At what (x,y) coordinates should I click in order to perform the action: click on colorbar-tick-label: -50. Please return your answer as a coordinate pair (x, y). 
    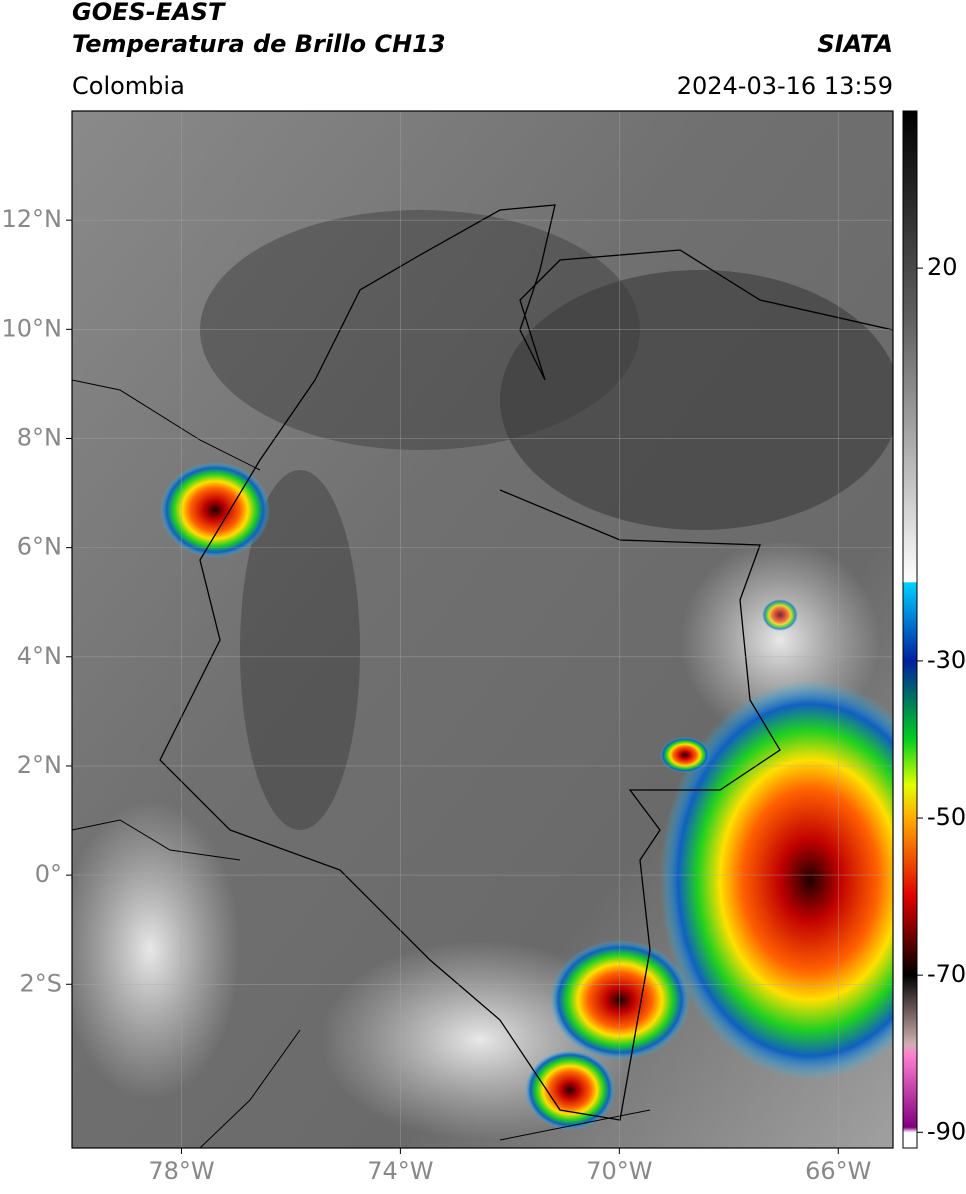
    Looking at the image, I should click on (946, 817).